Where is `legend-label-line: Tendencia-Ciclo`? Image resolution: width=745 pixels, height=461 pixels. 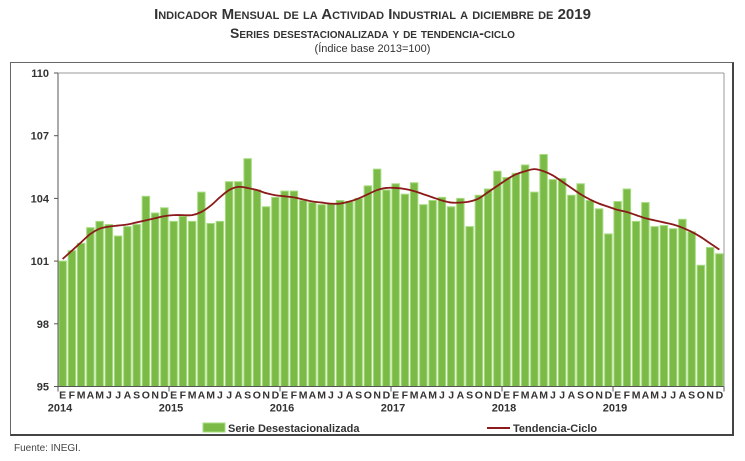
legend-label-line: Tendencia-Ciclo is located at coordinates (555, 429).